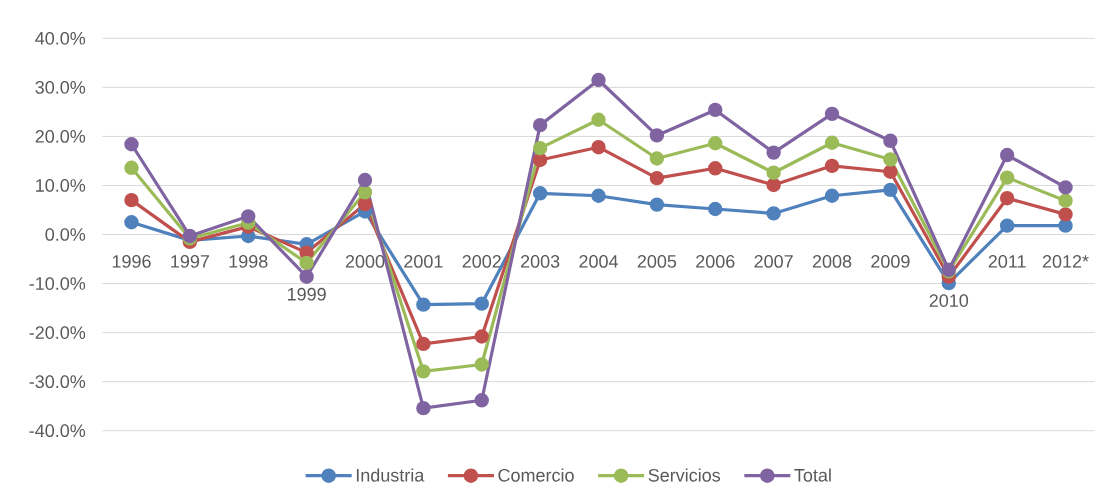 This screenshot has height=503, width=1105. I want to click on x-tick-label: 2004, so click(598, 261).